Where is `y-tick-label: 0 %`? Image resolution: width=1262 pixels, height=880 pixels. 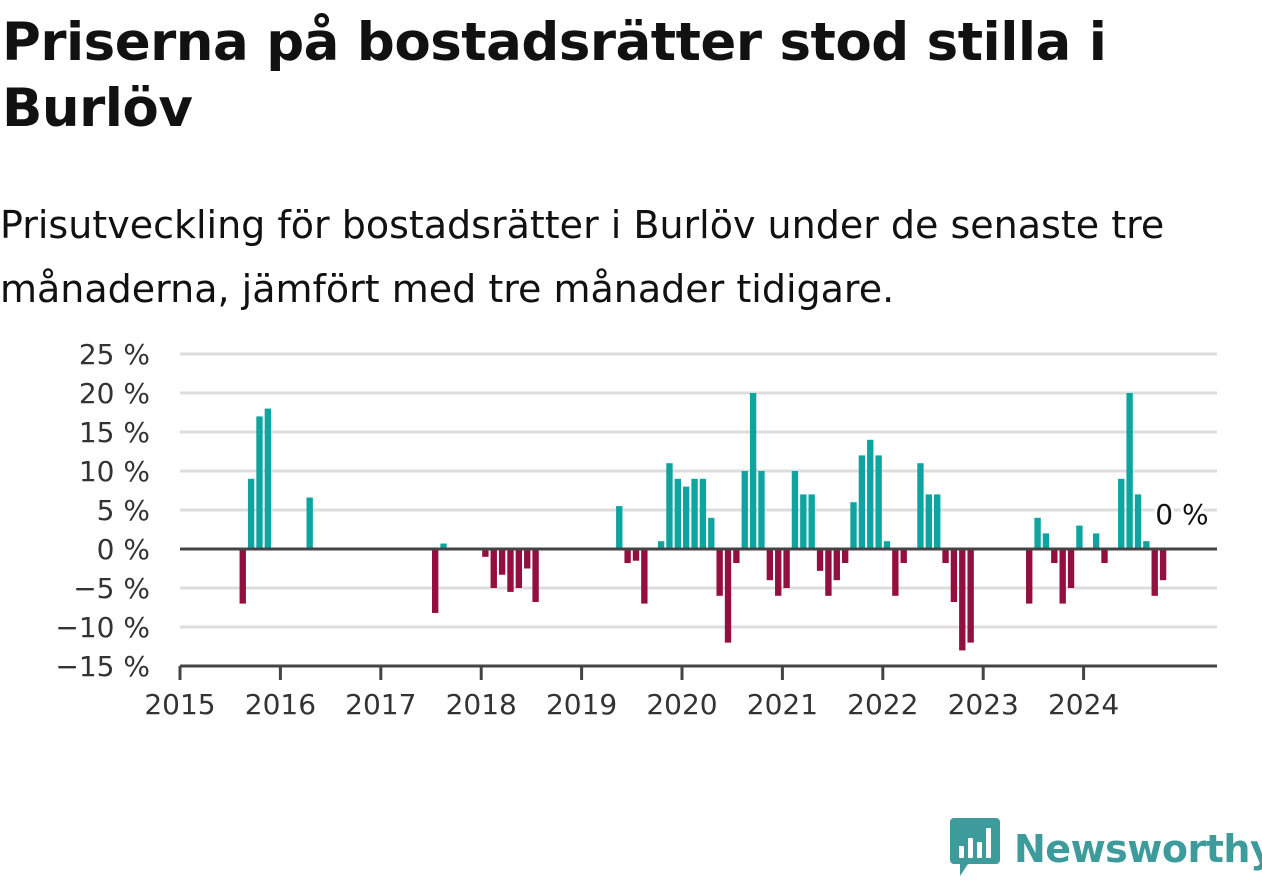
y-tick-label: 0 % is located at coordinates (123, 549).